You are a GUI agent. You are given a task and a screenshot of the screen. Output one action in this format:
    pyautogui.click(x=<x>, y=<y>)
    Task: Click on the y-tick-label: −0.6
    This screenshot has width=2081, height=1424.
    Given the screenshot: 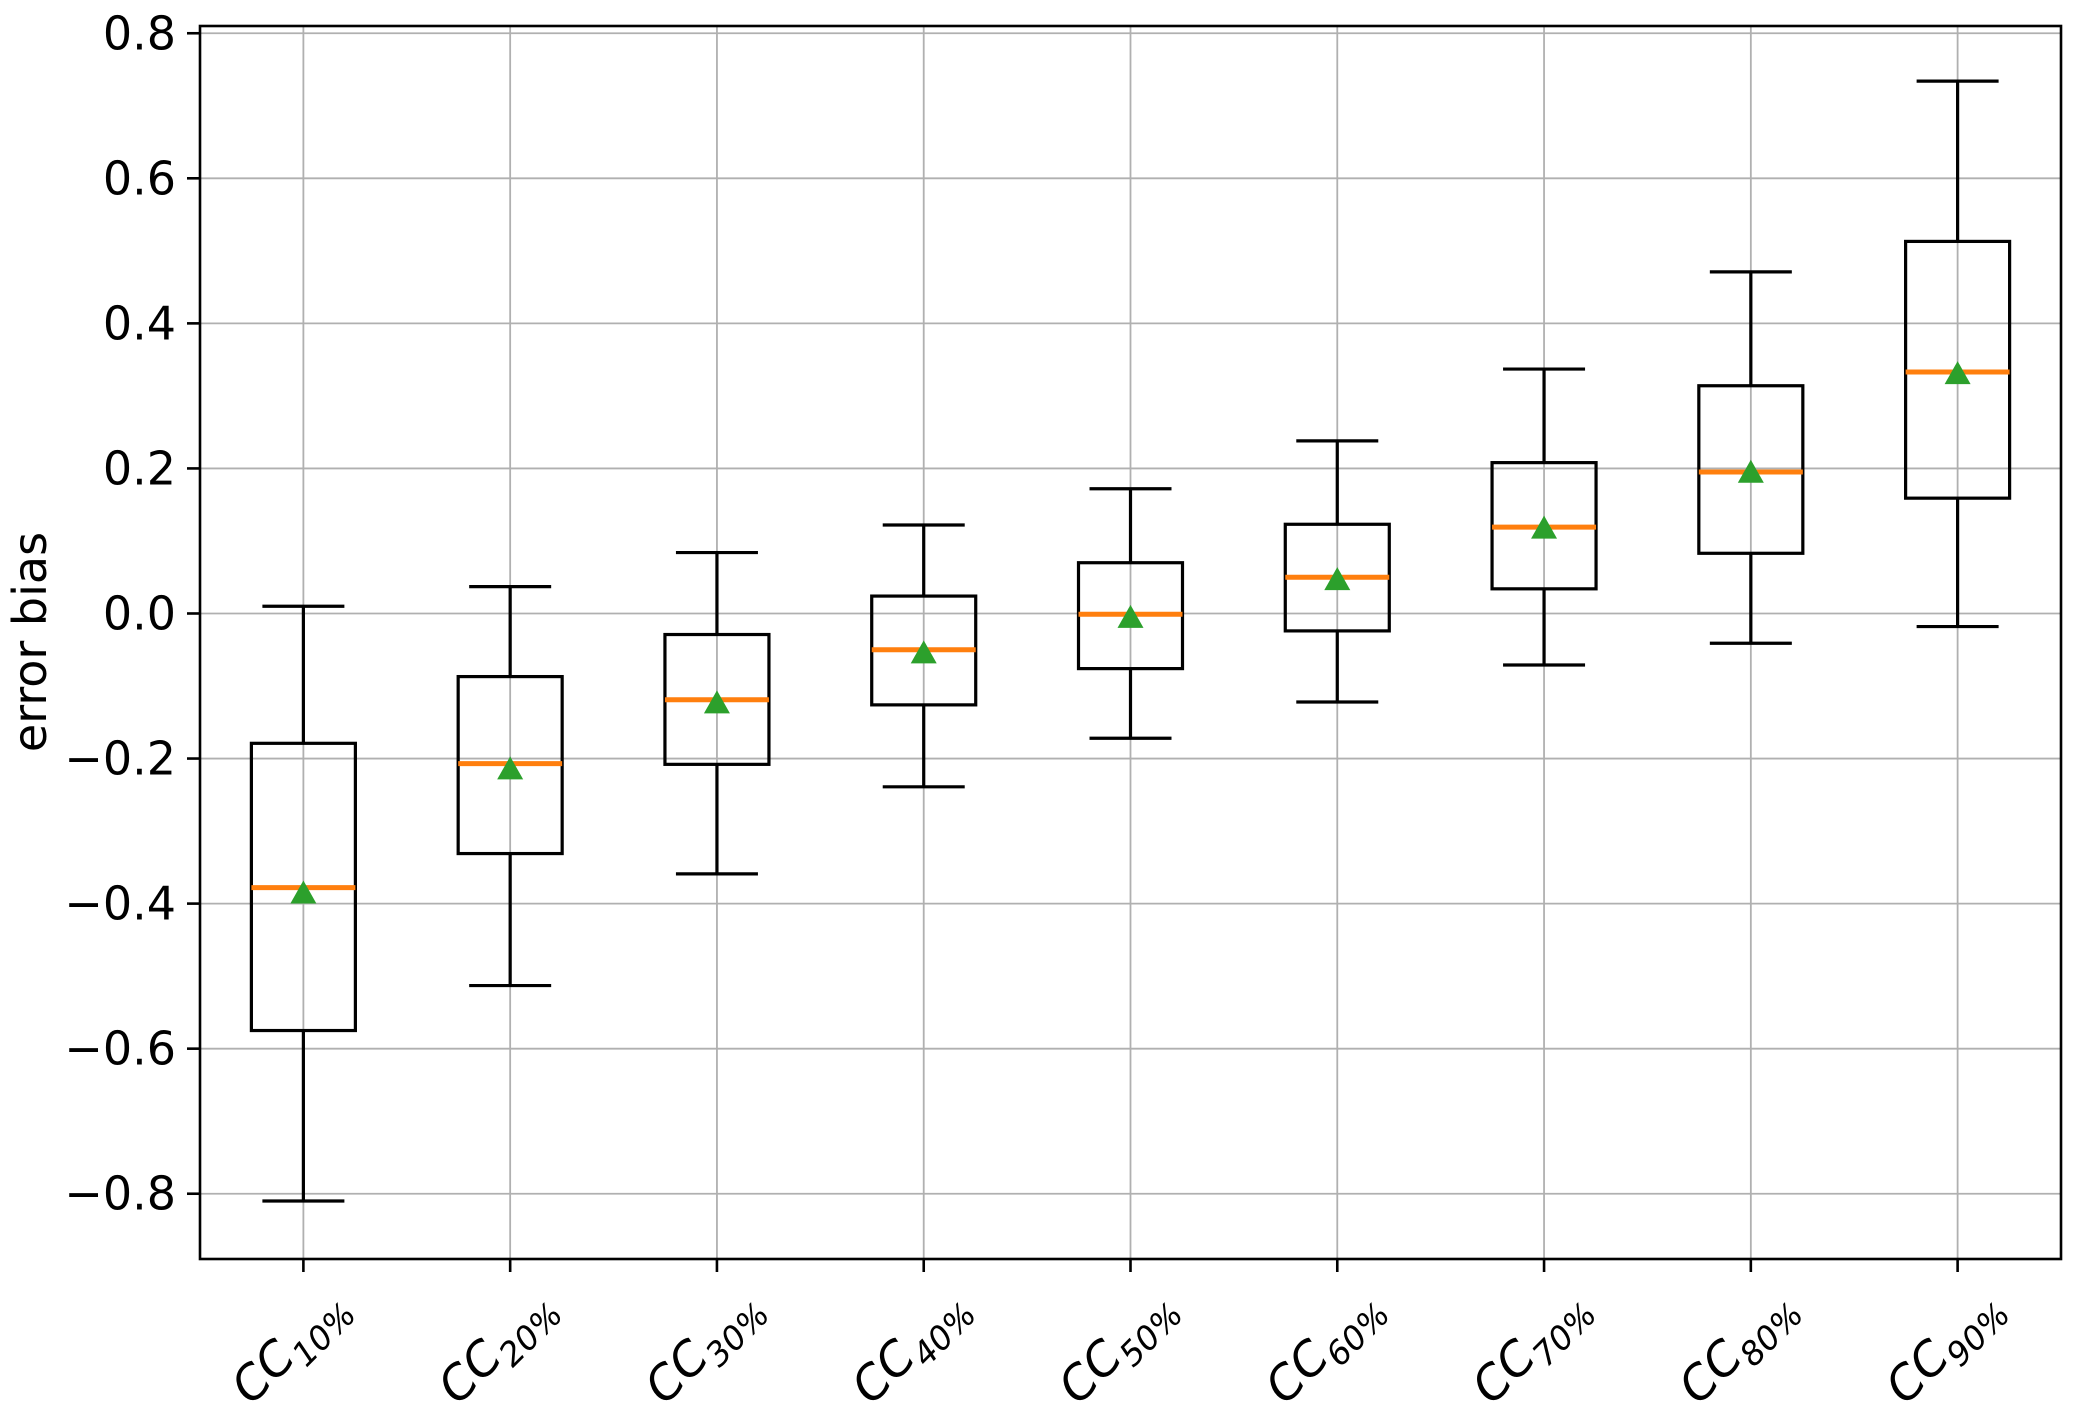 What is the action you would take?
    pyautogui.click(x=120, y=1049)
    